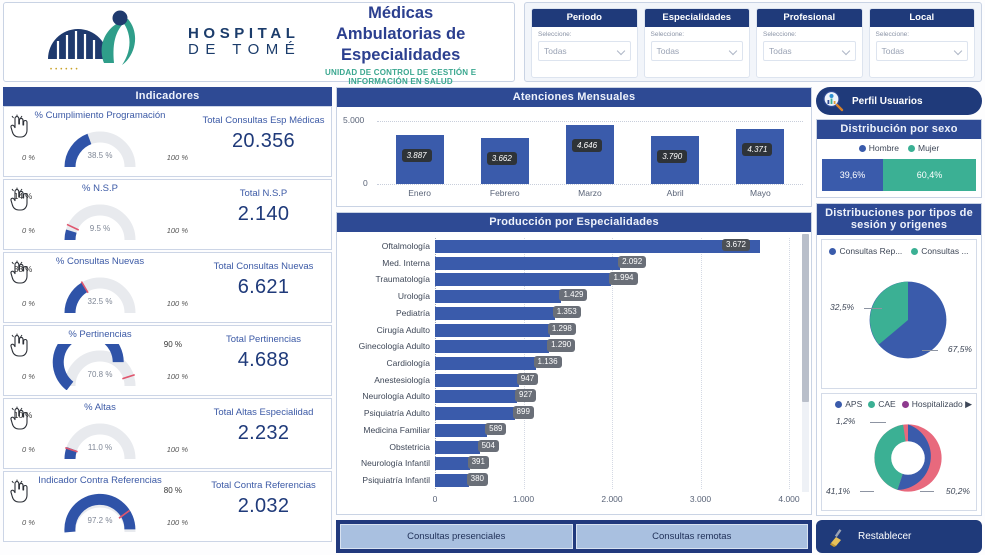  Describe the element at coordinates (882, 404) in the screenshot. I see `legend-item-cae: CAE` at that location.